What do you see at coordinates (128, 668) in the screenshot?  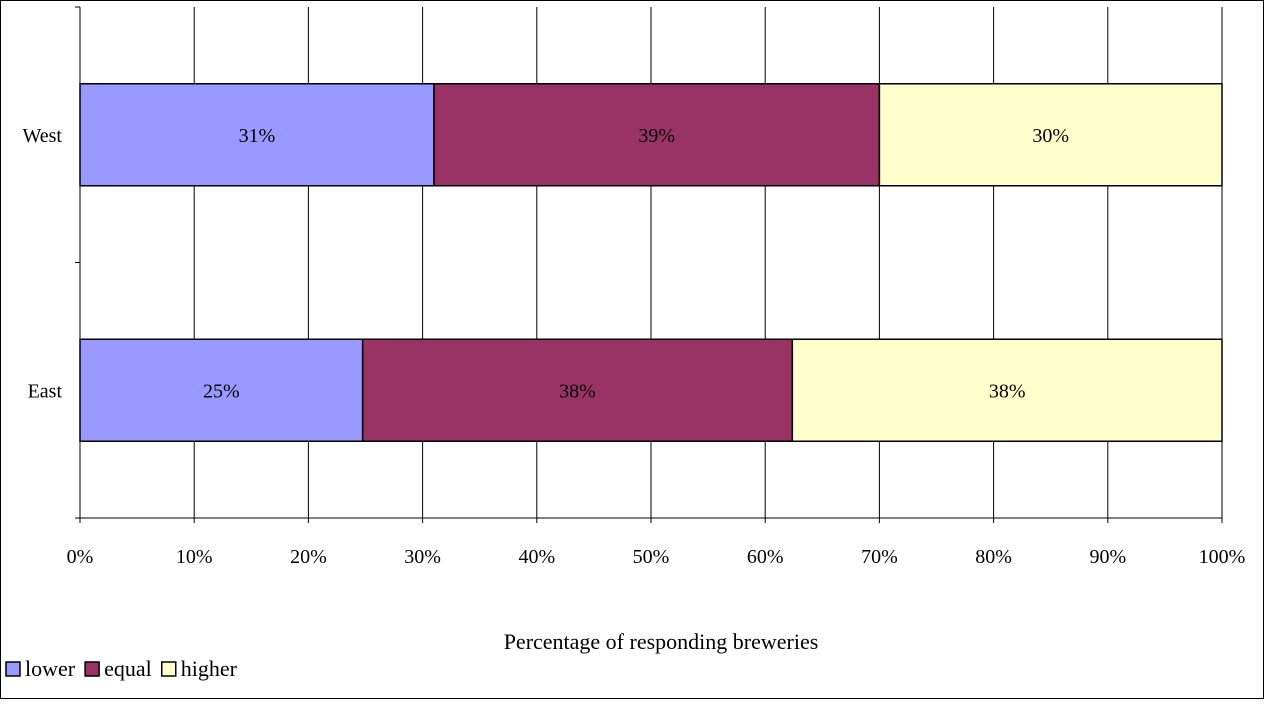 I see `legend-label-equal: equal` at bounding box center [128, 668].